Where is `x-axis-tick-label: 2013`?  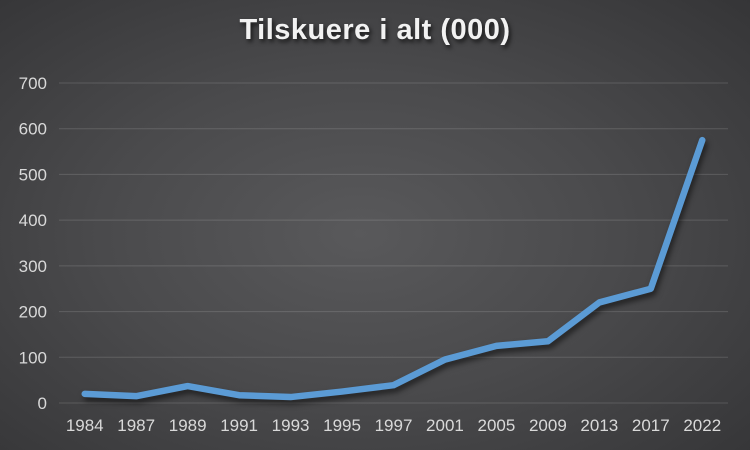
x-axis-tick-label: 2013 is located at coordinates (599, 425).